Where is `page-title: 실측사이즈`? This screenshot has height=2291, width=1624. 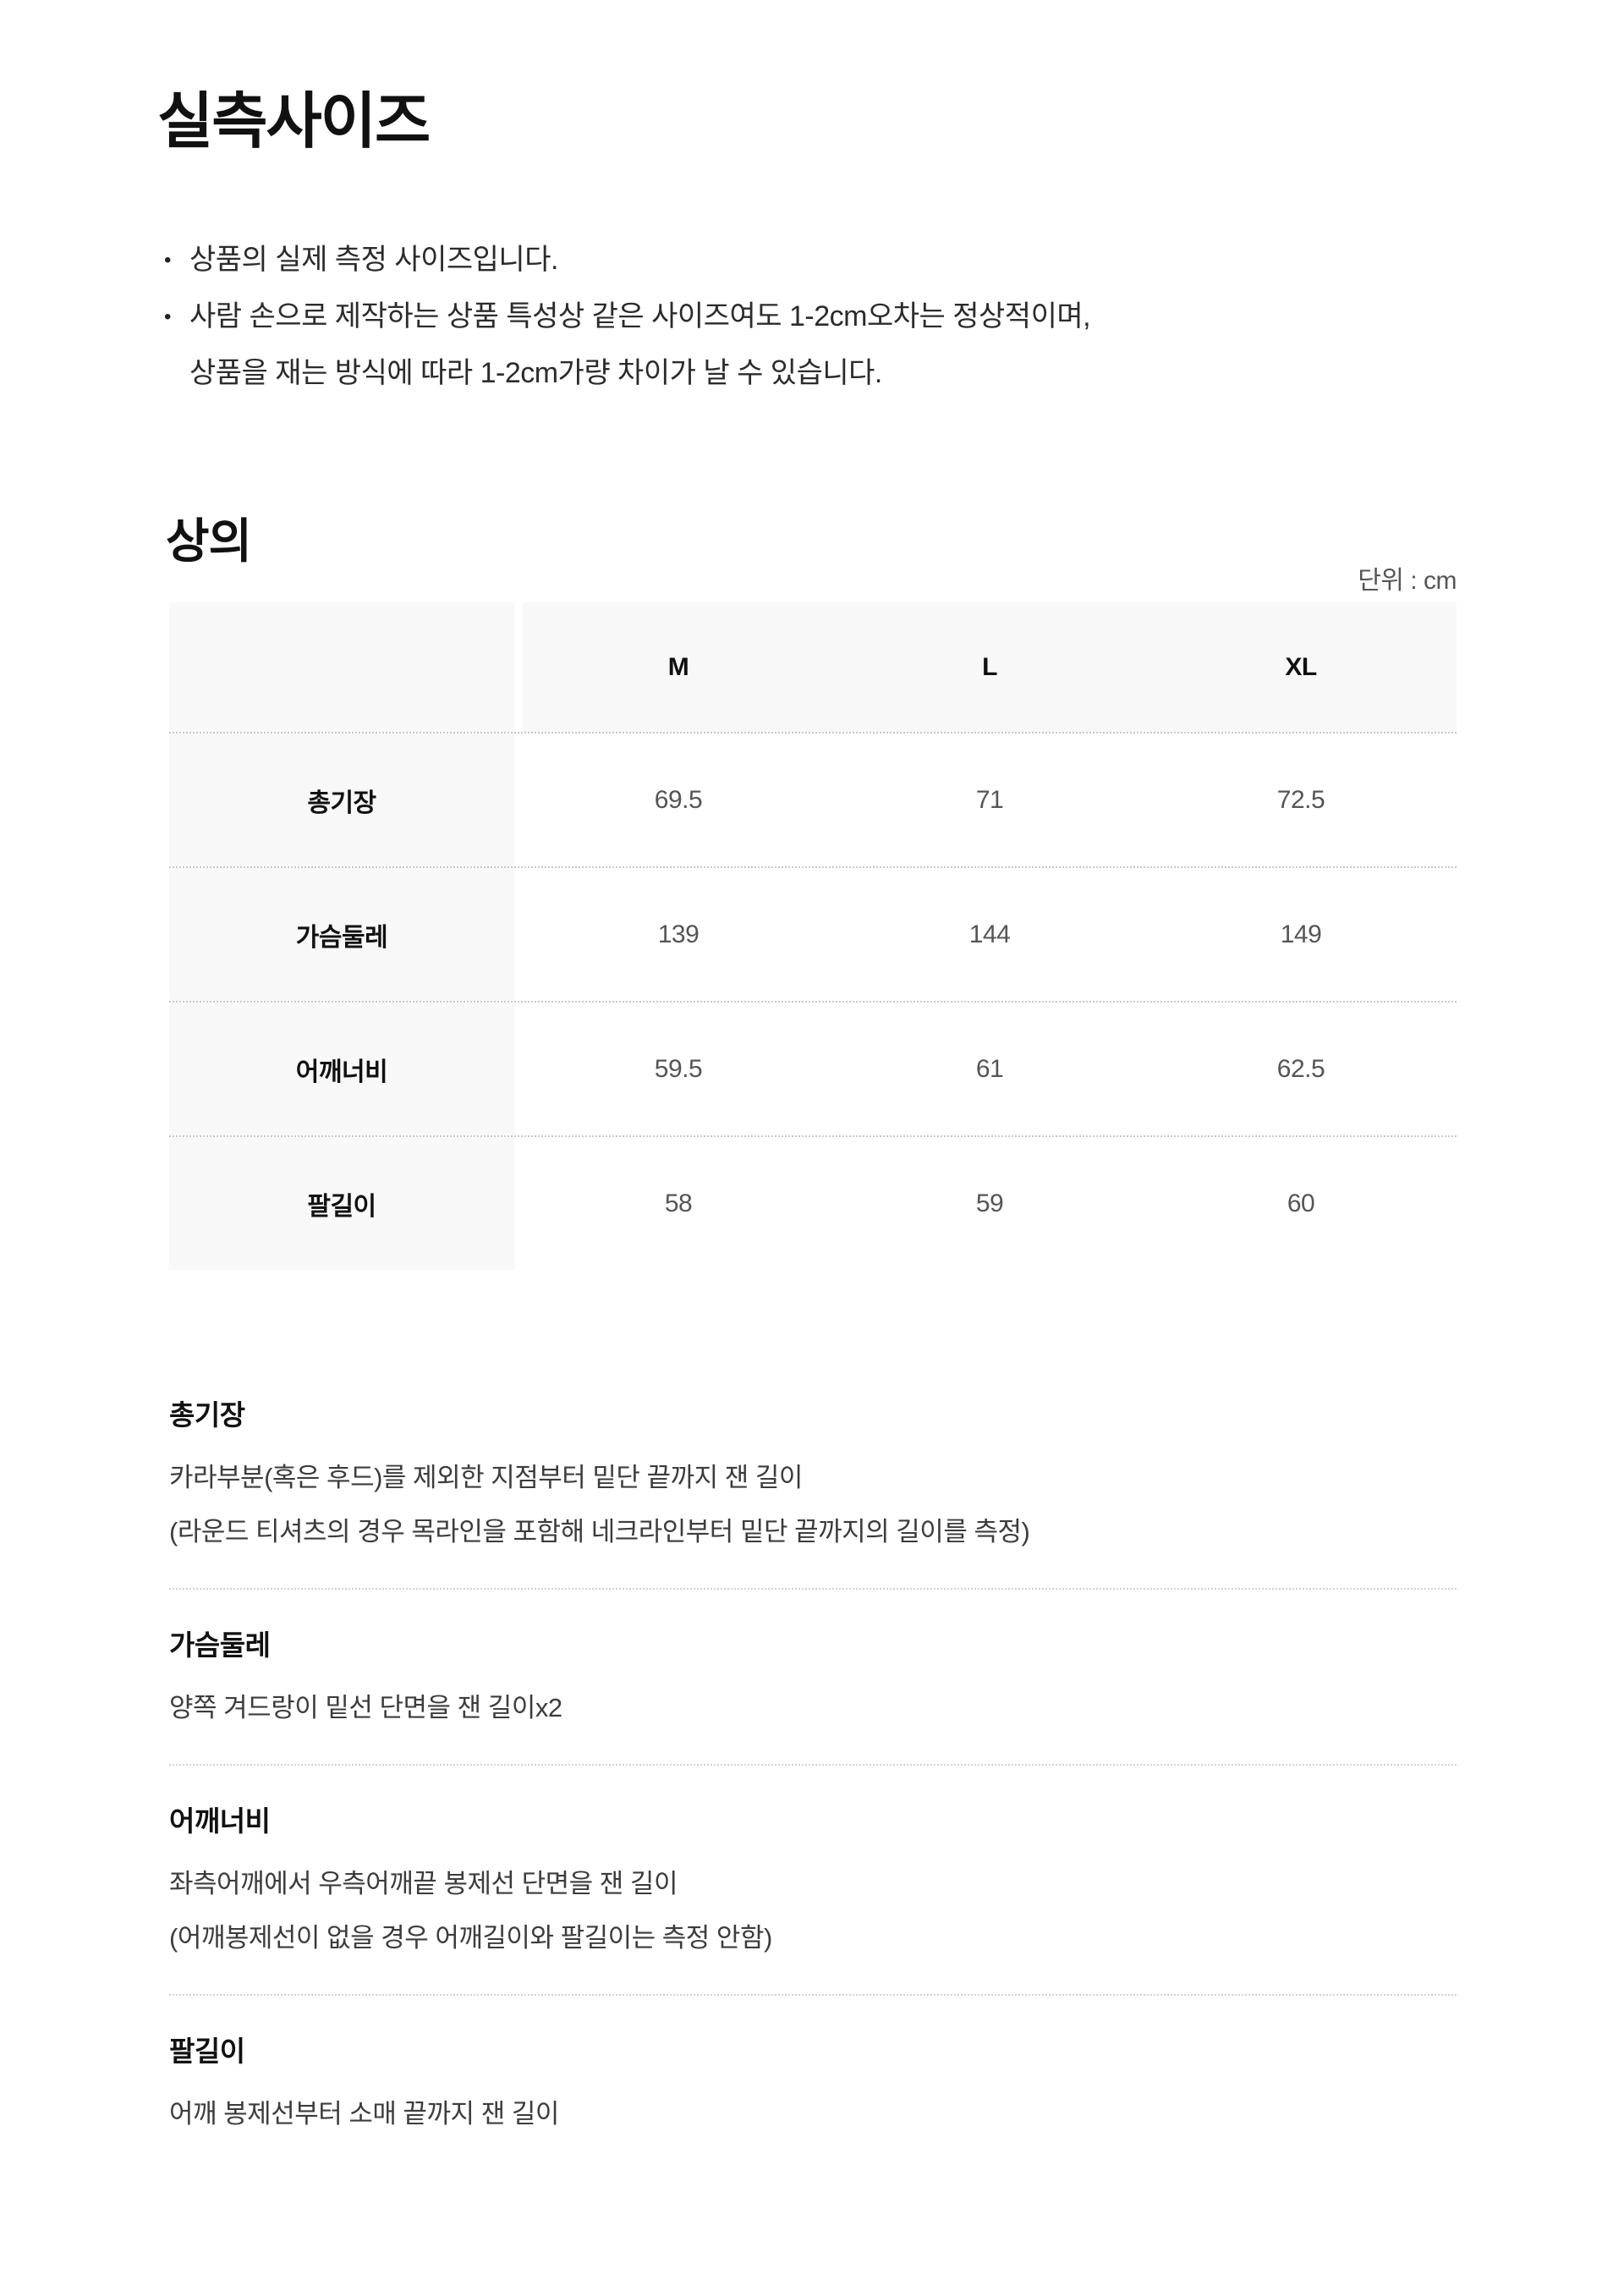 page-title: 실측사이즈 is located at coordinates (294, 122).